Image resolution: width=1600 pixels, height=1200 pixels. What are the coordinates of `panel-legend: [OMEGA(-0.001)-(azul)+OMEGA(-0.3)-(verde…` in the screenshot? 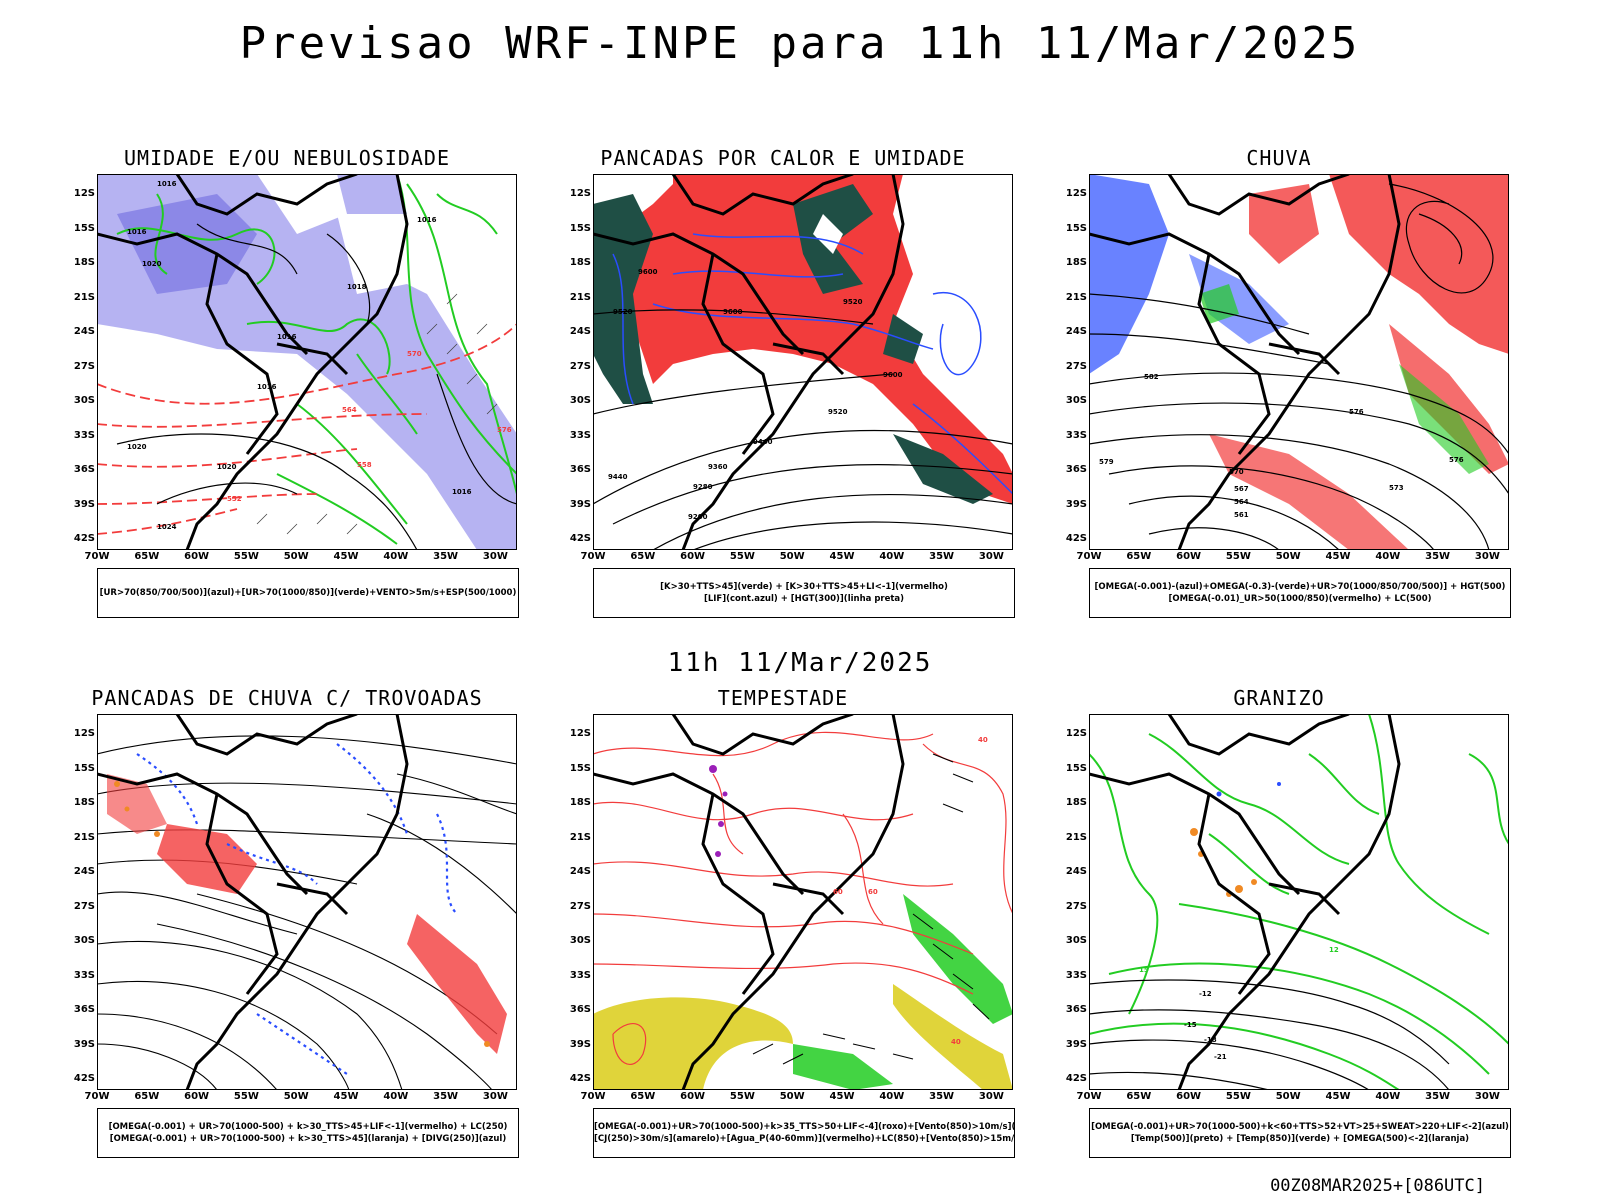 It's located at (1300, 593).